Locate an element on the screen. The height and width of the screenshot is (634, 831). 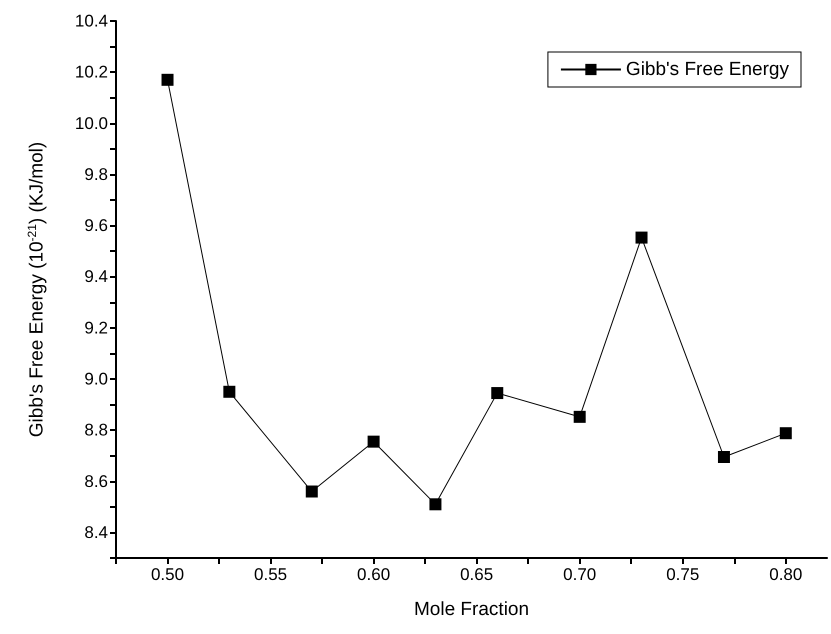
y-tick-label: 9.8 is located at coordinates (96, 174).